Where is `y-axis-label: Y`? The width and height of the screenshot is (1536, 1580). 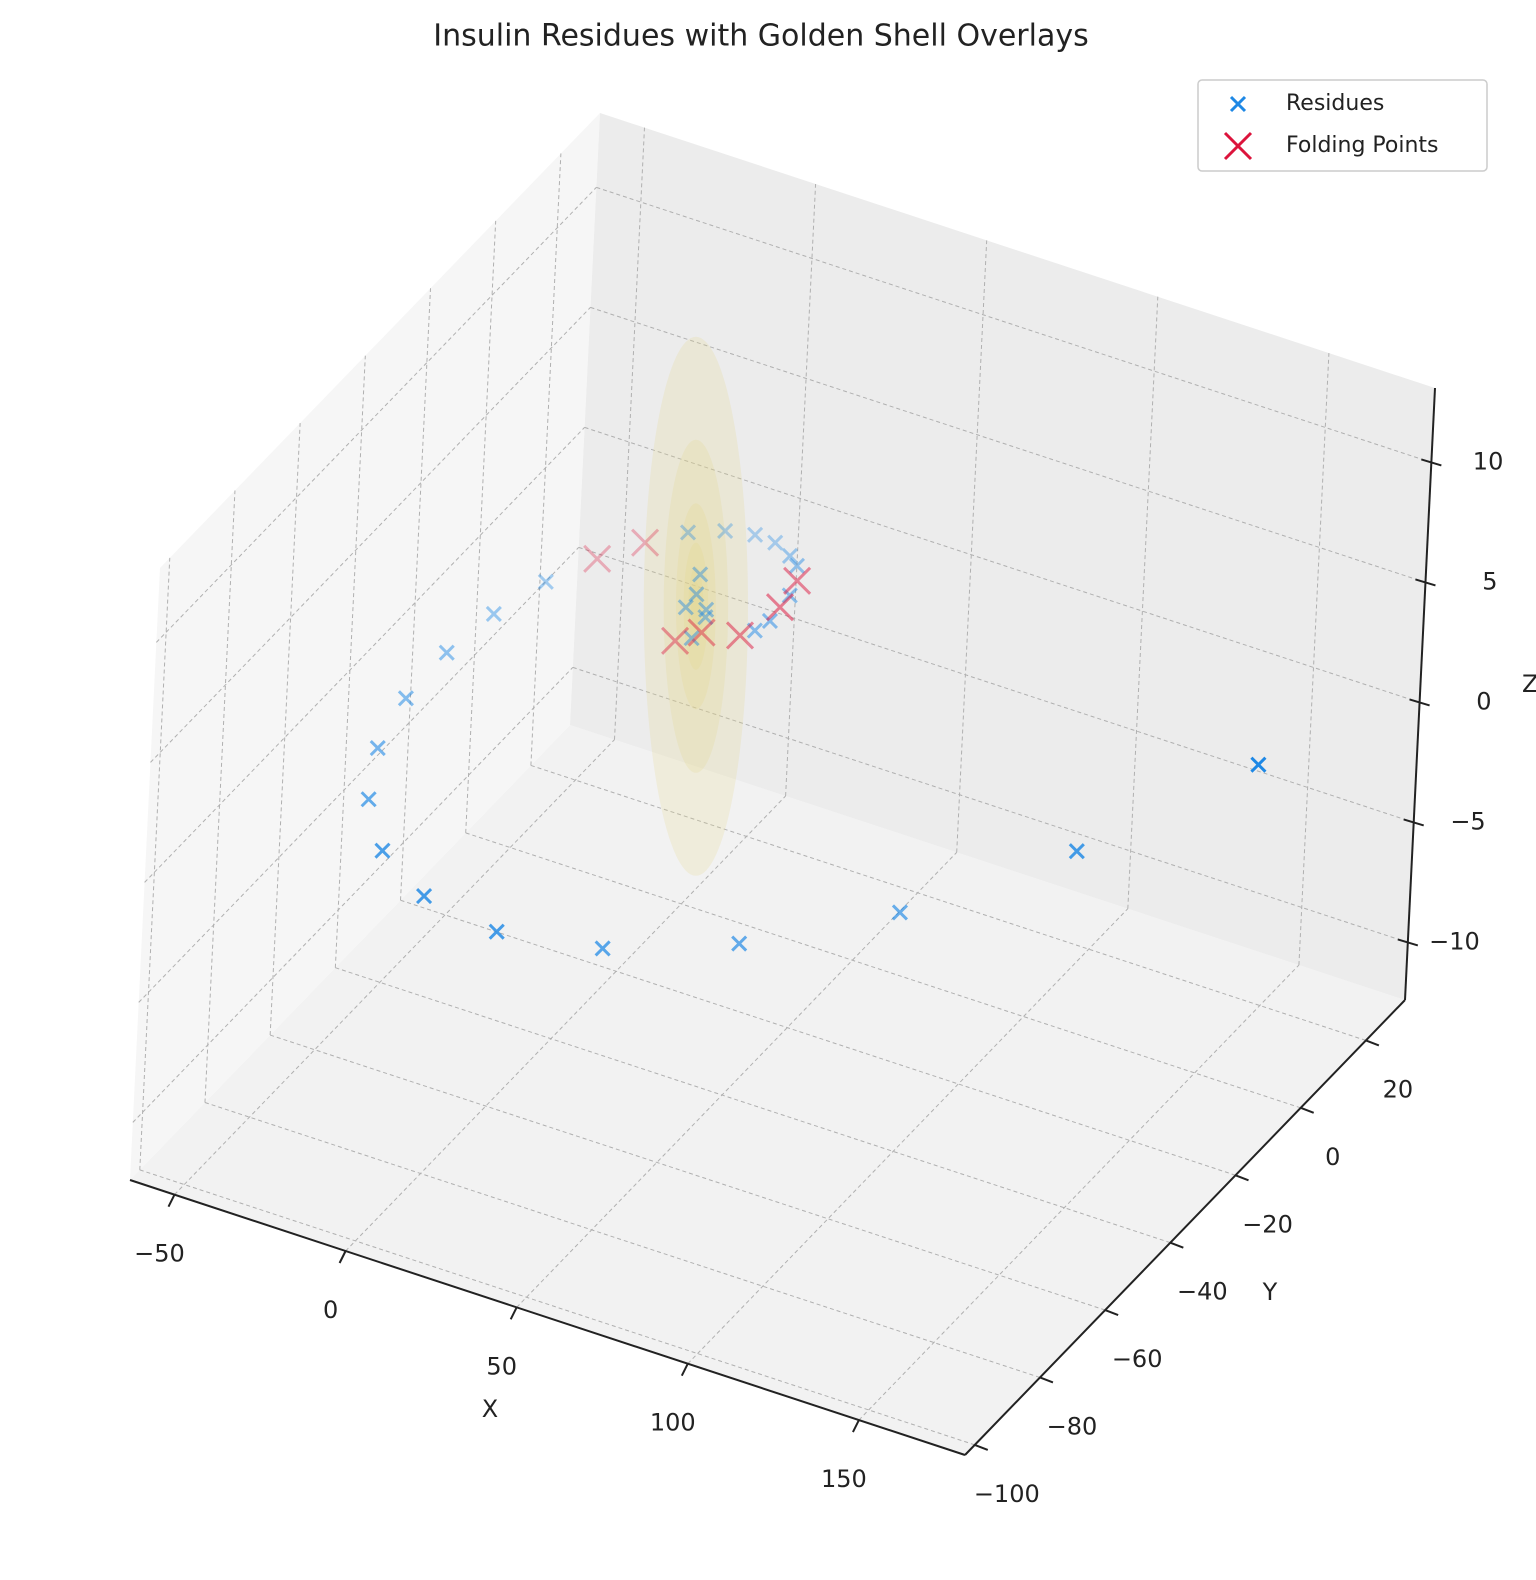
y-axis-label: Y is located at coordinates (1270, 1292).